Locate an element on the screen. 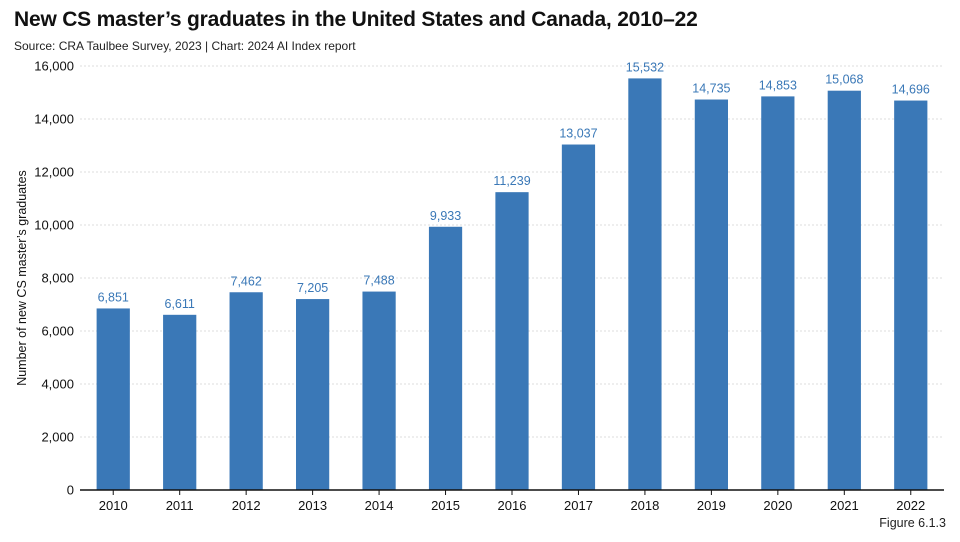 This screenshot has height=542, width=960. bar-2010 is located at coordinates (113, 399).